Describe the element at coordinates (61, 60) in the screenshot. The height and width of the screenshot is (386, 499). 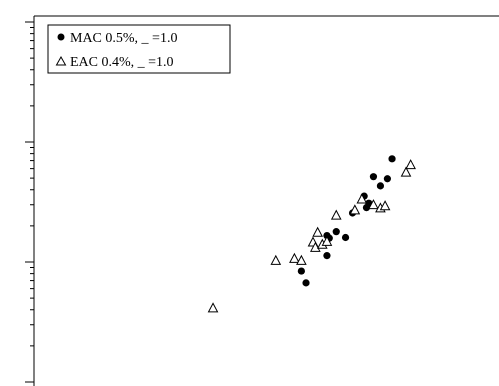
I see `legend-marker-eac` at that location.